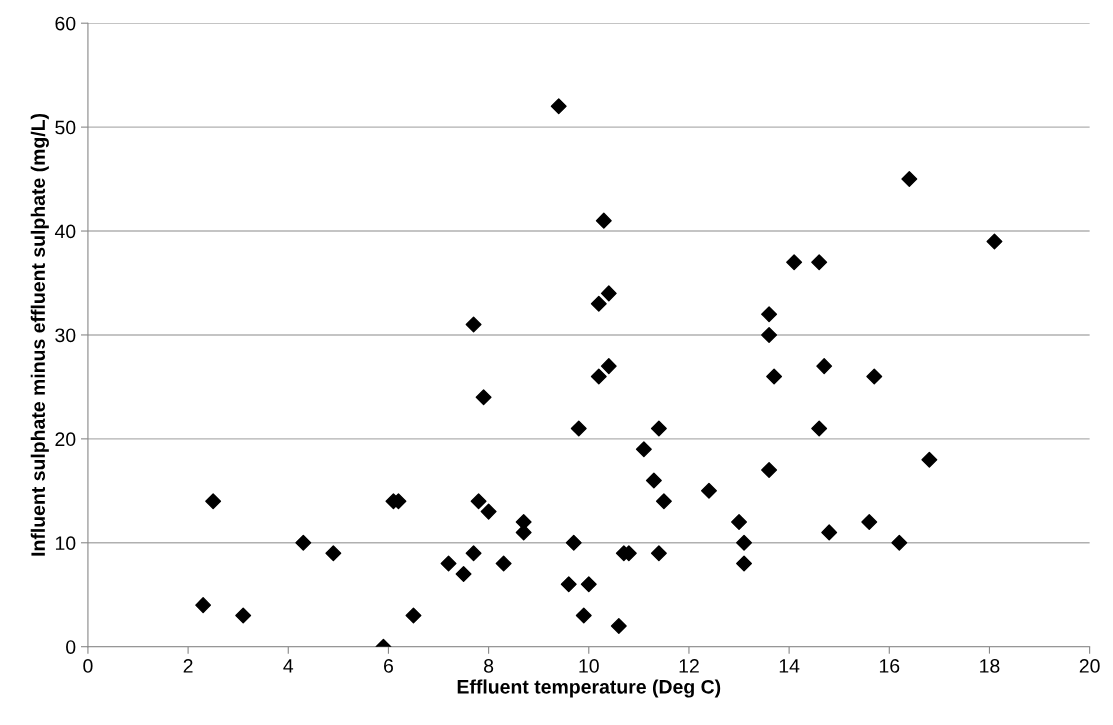 This screenshot has height=725, width=1113. Describe the element at coordinates (88, 666) in the screenshot. I see `x-tick-label: 0` at that location.